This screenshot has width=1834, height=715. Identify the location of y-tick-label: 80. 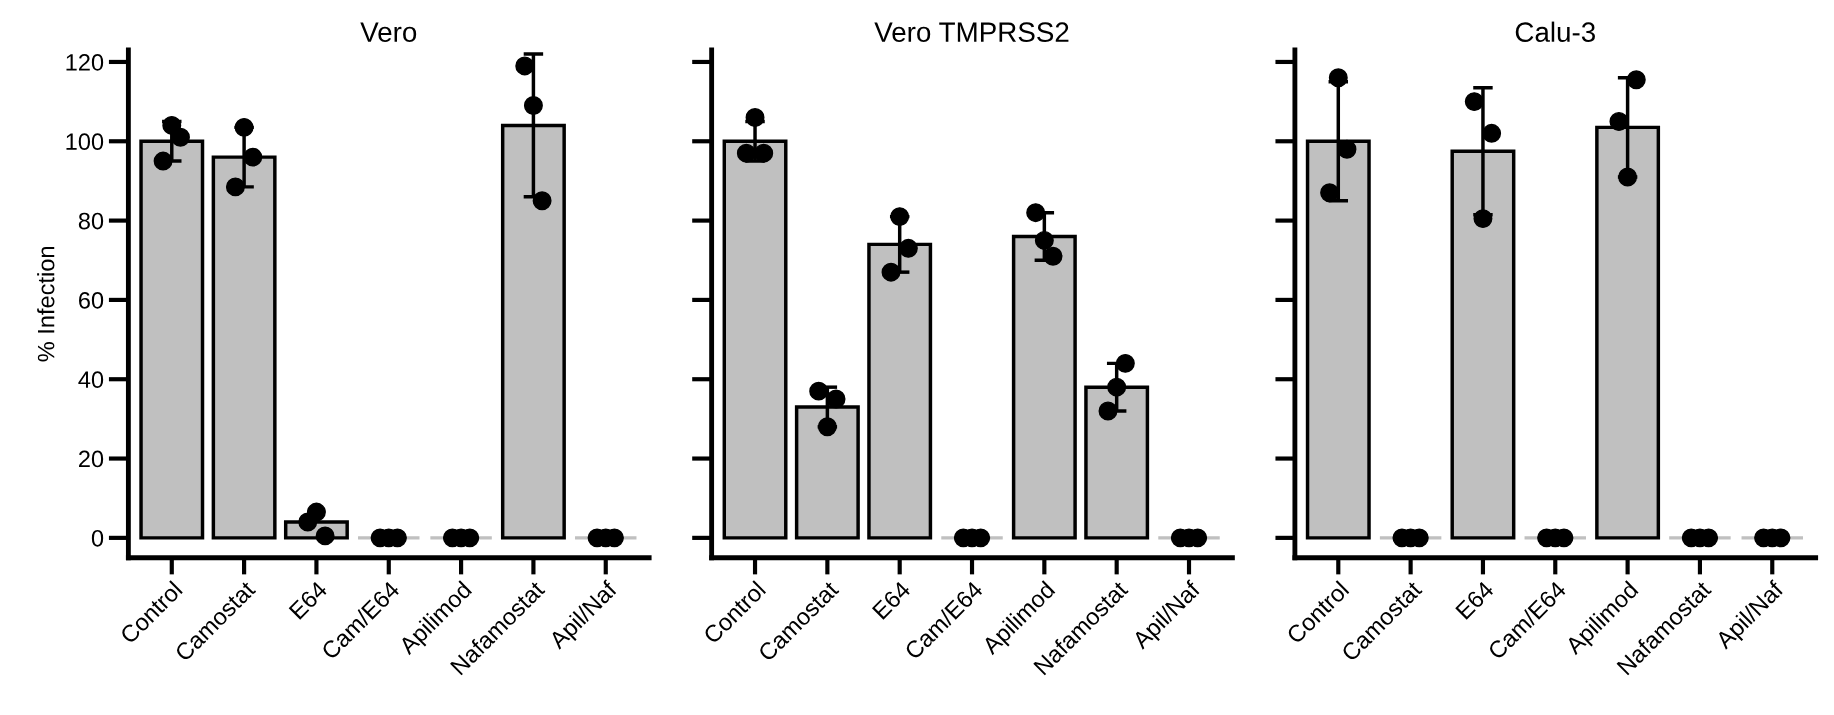
(91, 221).